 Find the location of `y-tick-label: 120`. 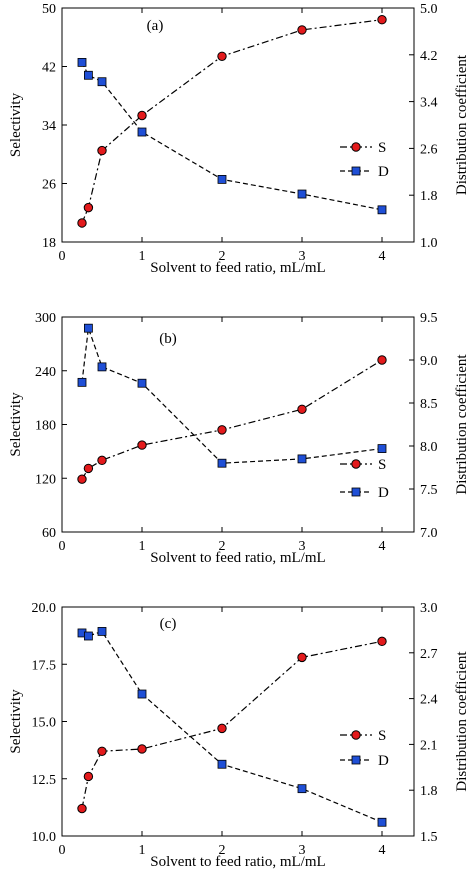

y-tick-label: 120 is located at coordinates (45, 479).